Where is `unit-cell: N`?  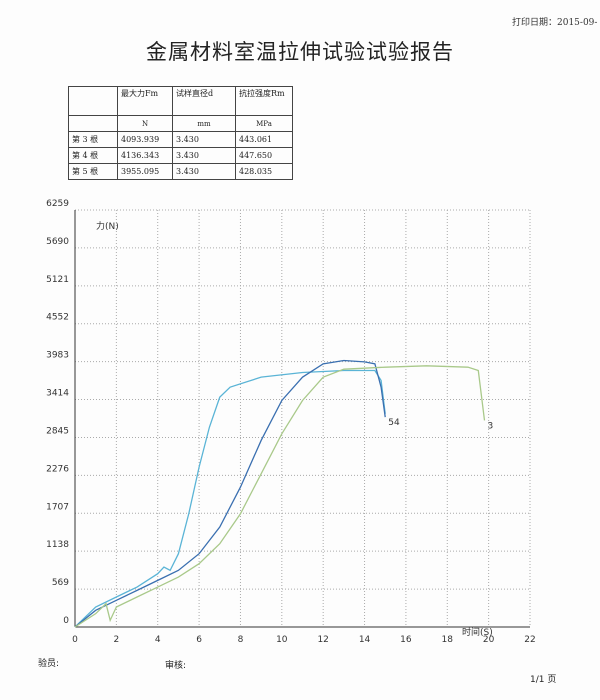
unit-cell: N is located at coordinates (145, 123).